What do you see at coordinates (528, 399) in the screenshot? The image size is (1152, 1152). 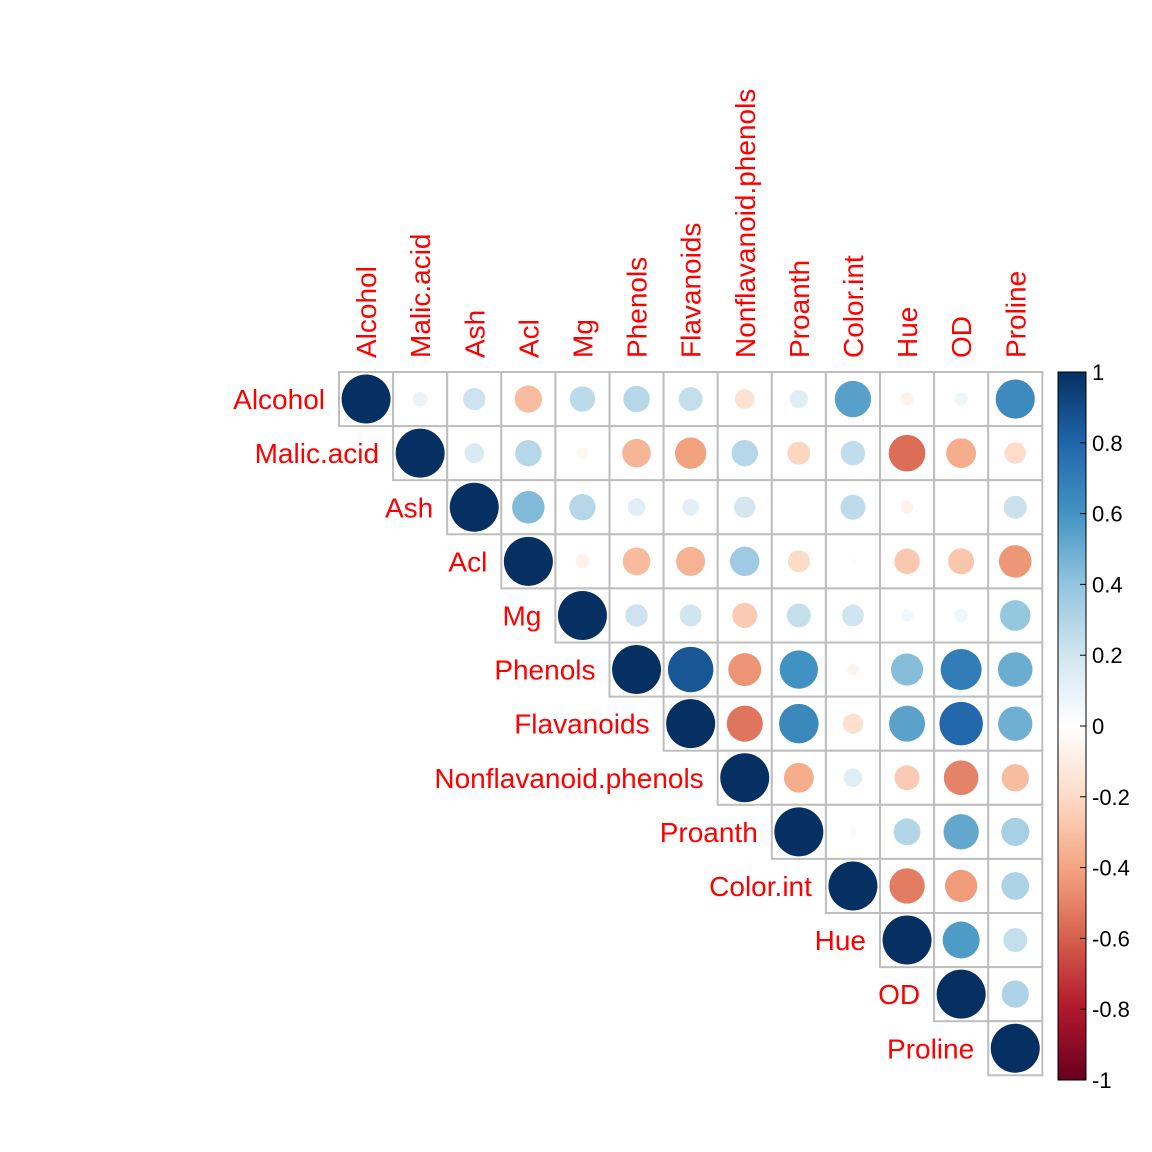 I see `correlation-circle-Alcohol-Acl` at bounding box center [528, 399].